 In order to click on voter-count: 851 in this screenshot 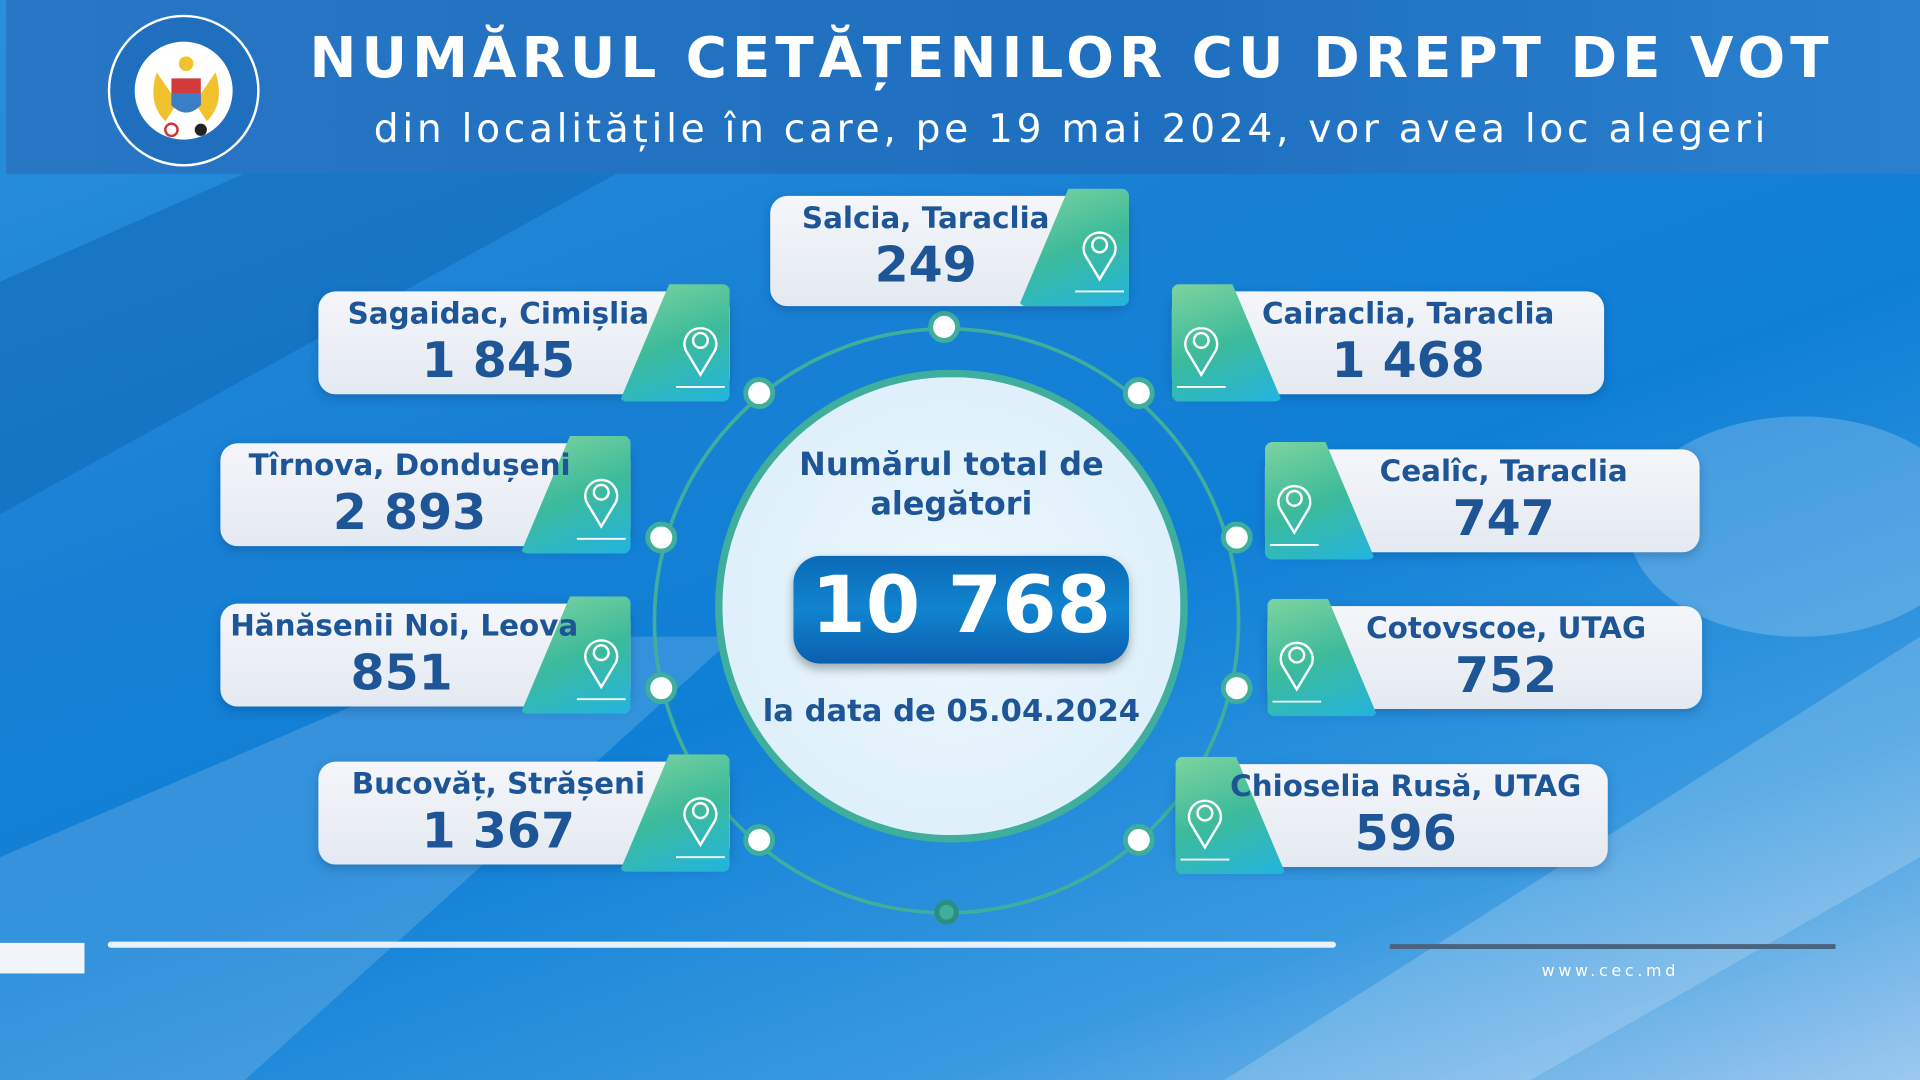, I will do `click(401, 673)`.